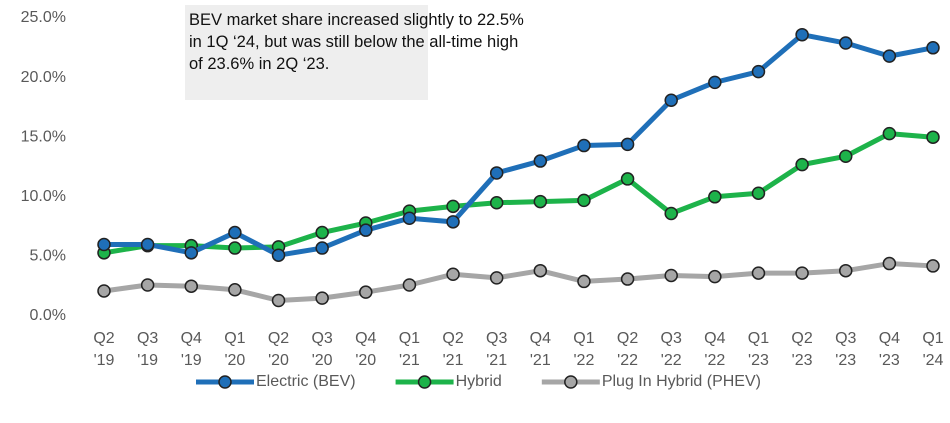  What do you see at coordinates (715, 349) in the screenshot?
I see `x-tick-label: Q4 '22` at bounding box center [715, 349].